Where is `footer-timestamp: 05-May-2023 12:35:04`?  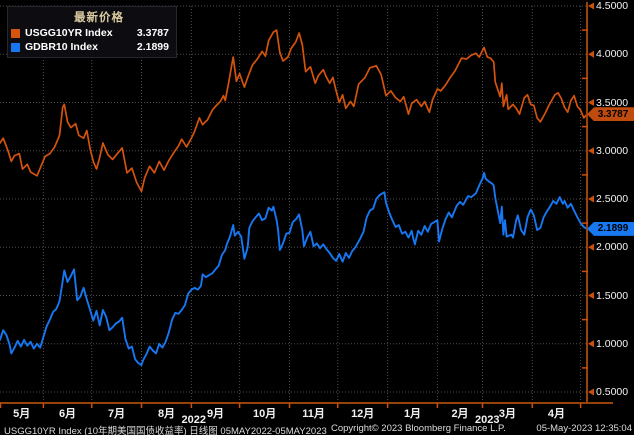 footer-timestamp: 05-May-2023 12:35:04 is located at coordinates (584, 428).